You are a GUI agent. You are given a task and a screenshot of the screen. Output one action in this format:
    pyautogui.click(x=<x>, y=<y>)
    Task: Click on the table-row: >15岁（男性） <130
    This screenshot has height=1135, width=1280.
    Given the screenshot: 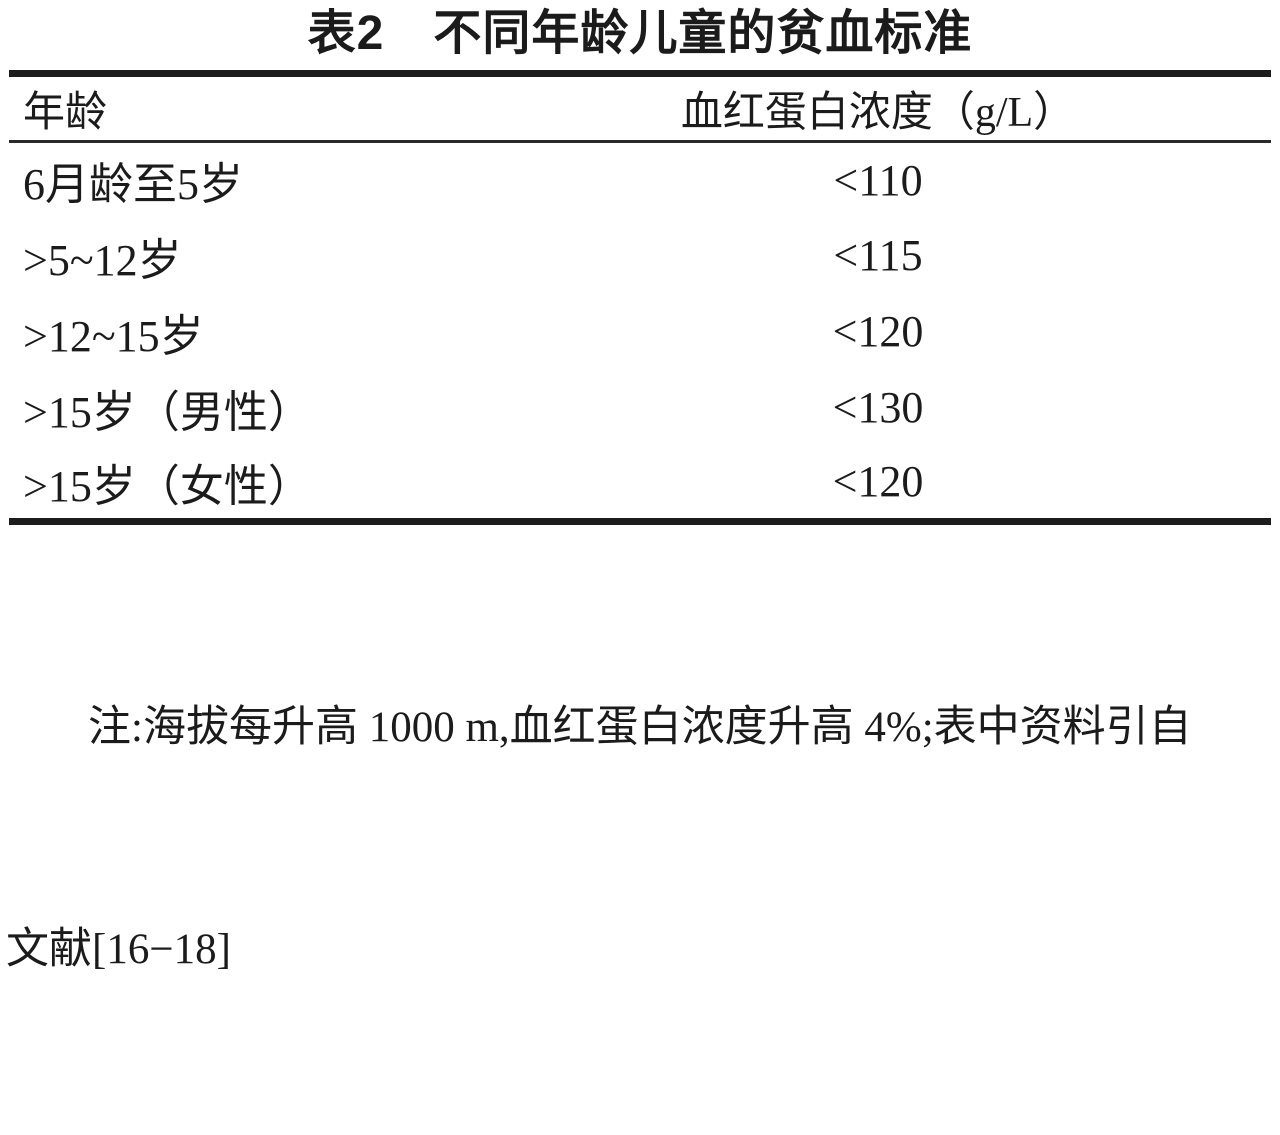 What is the action you would take?
    pyautogui.click(x=640, y=408)
    